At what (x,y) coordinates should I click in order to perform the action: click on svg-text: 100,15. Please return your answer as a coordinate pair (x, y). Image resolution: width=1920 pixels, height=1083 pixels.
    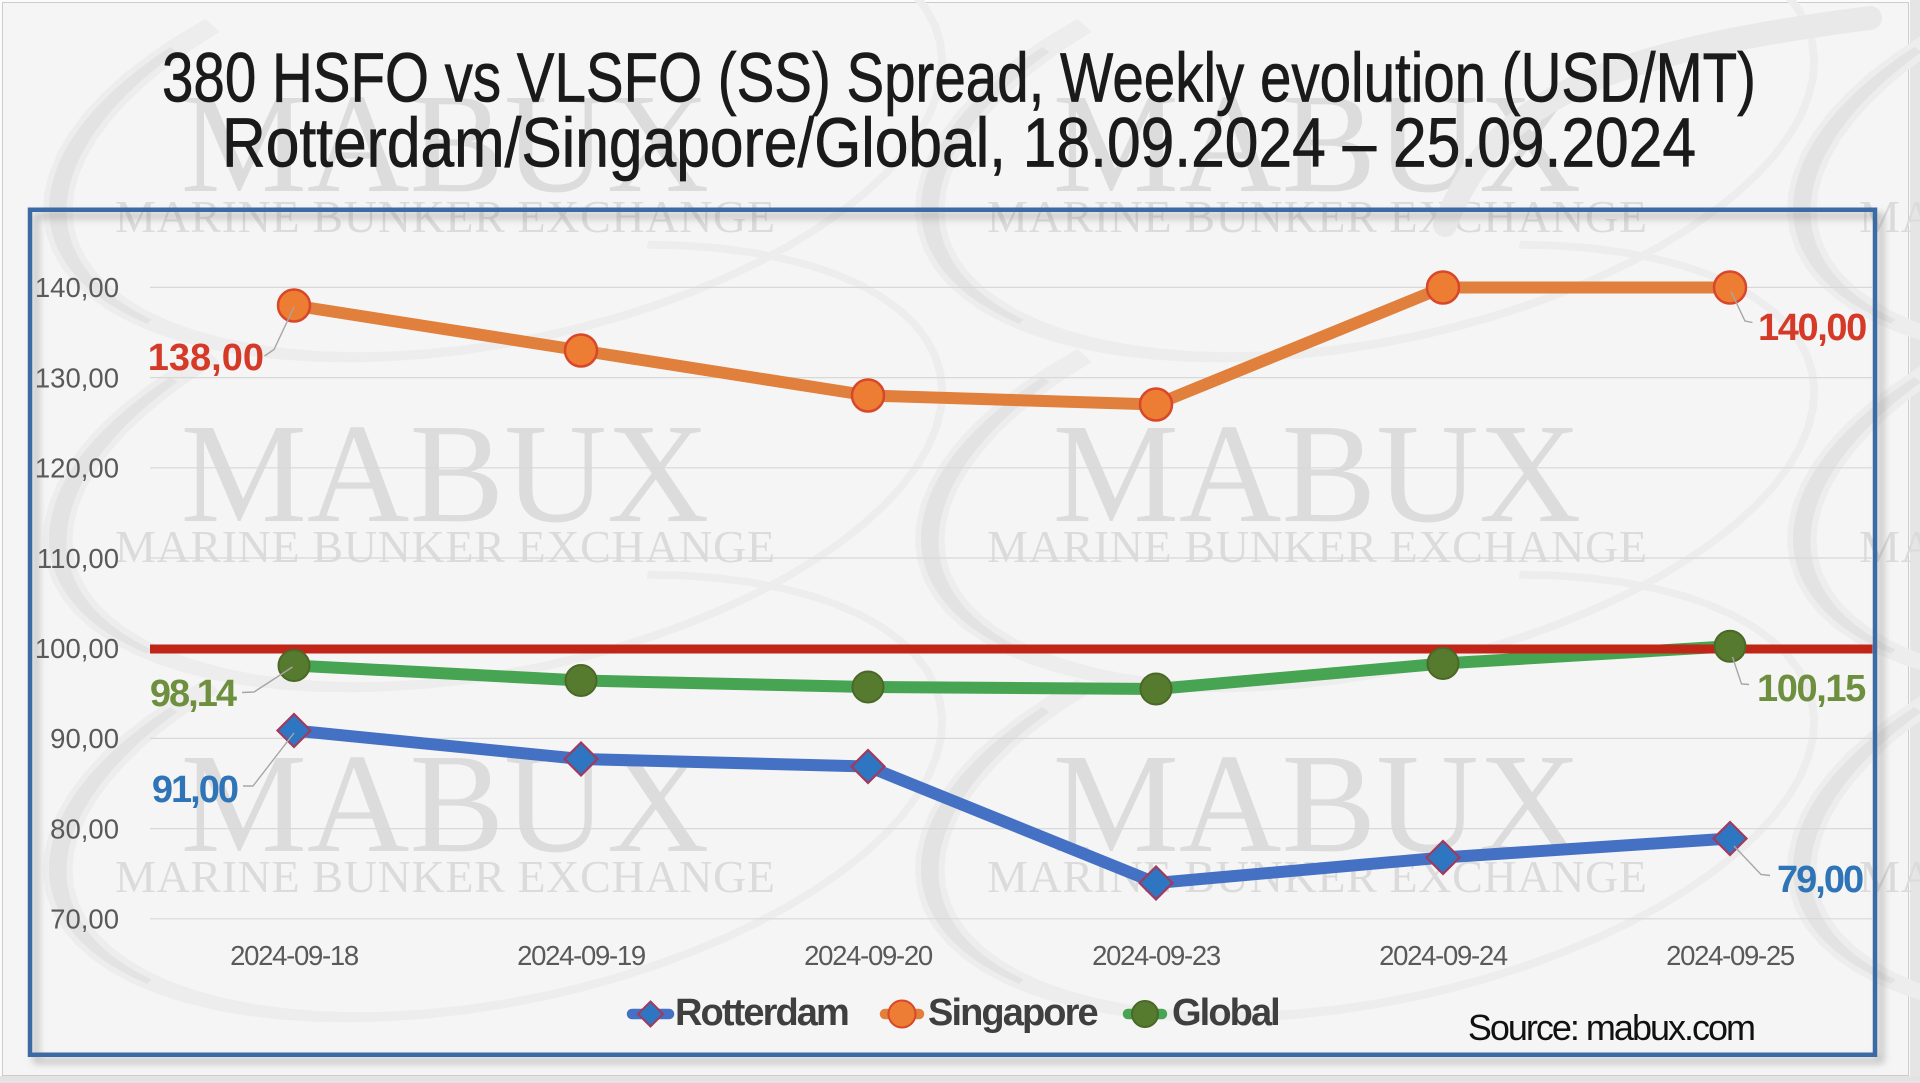
    Looking at the image, I should click on (1811, 689).